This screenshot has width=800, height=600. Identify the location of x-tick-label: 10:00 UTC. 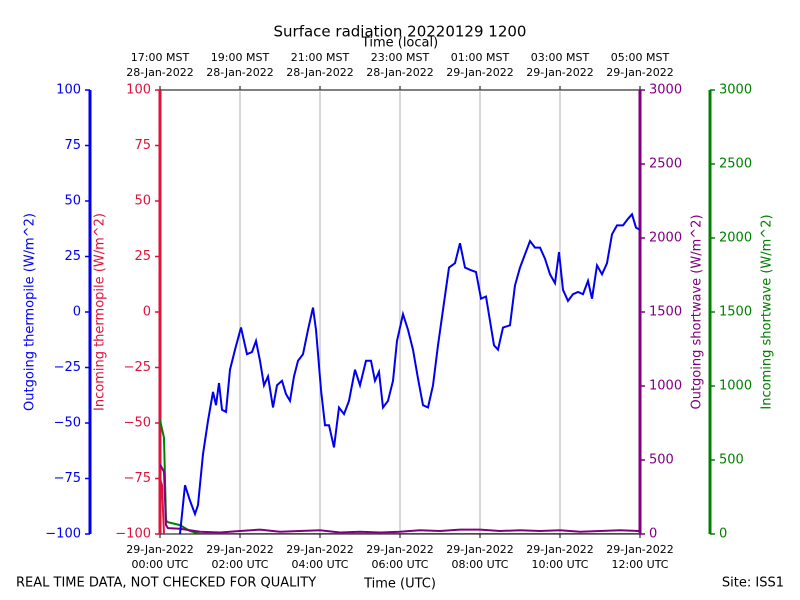
(559, 564).